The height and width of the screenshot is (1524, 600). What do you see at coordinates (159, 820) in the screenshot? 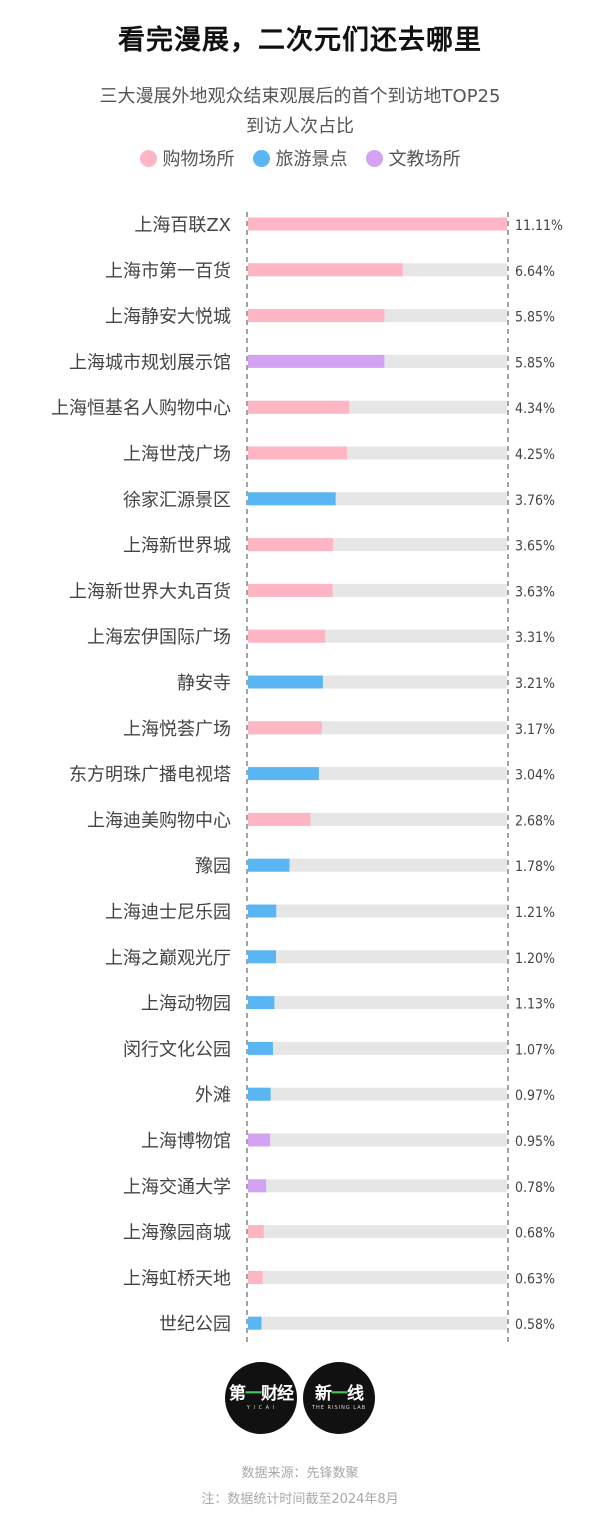
I see `category-label: 上海迪美购物中心` at bounding box center [159, 820].